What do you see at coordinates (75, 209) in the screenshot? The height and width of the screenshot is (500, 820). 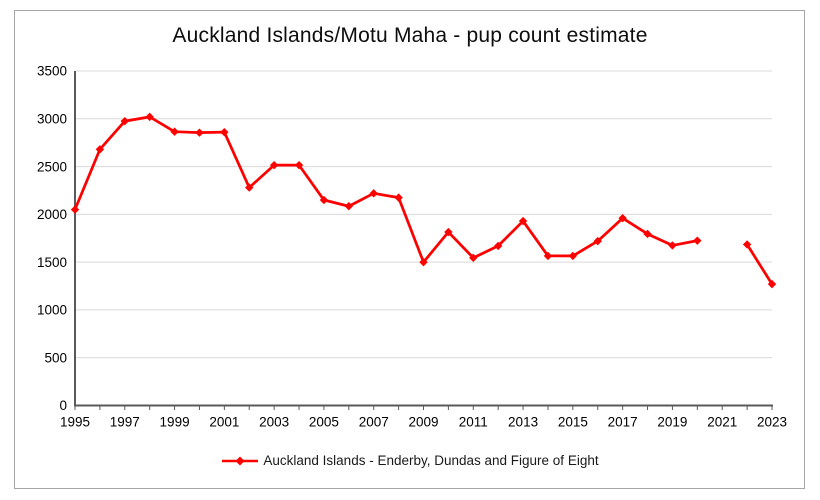 I see `data-point-1995` at bounding box center [75, 209].